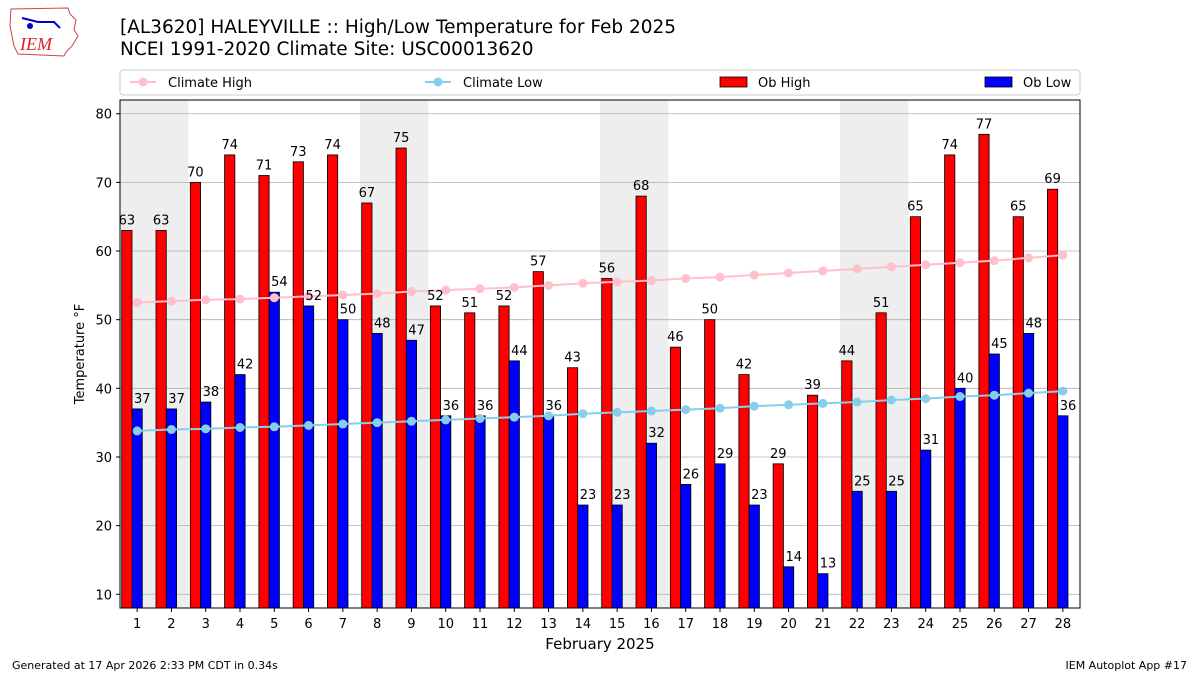 This screenshot has height=675, width=1200. What do you see at coordinates (600, 411) in the screenshot?
I see `climate-low-line` at bounding box center [600, 411].